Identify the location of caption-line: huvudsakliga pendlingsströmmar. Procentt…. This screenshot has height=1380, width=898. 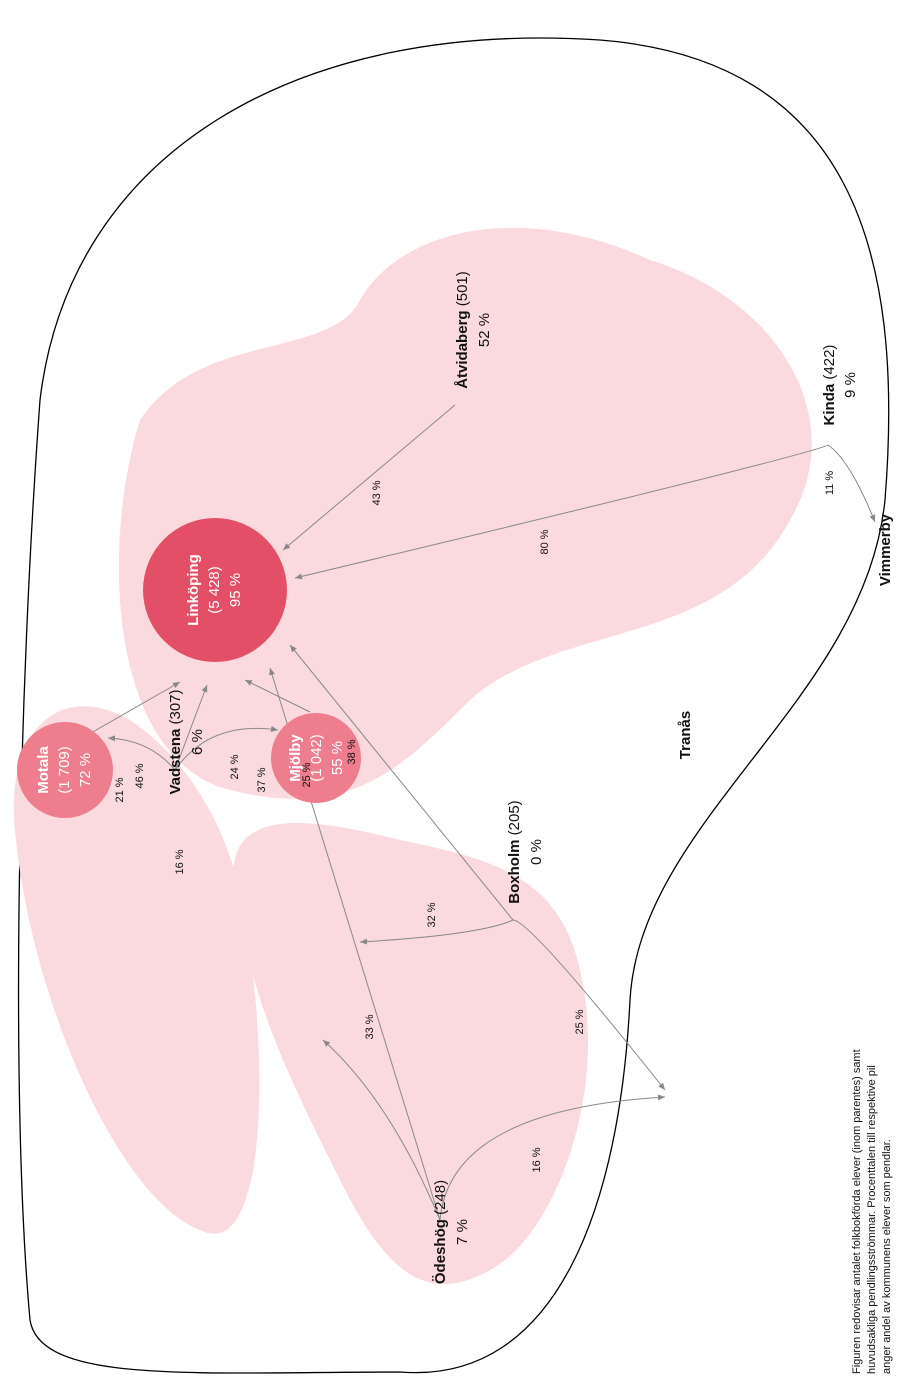
(872, 1219).